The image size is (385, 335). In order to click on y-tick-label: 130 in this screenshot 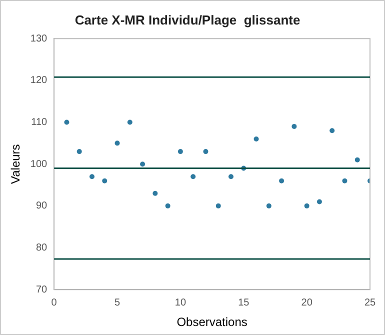, I will do `click(39, 38)`.